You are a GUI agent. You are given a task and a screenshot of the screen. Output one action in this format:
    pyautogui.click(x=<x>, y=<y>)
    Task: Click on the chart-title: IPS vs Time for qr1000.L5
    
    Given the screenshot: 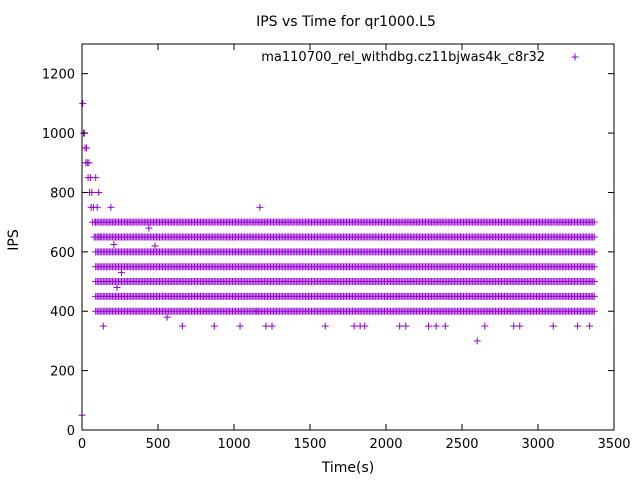 What is the action you would take?
    pyautogui.click(x=346, y=22)
    